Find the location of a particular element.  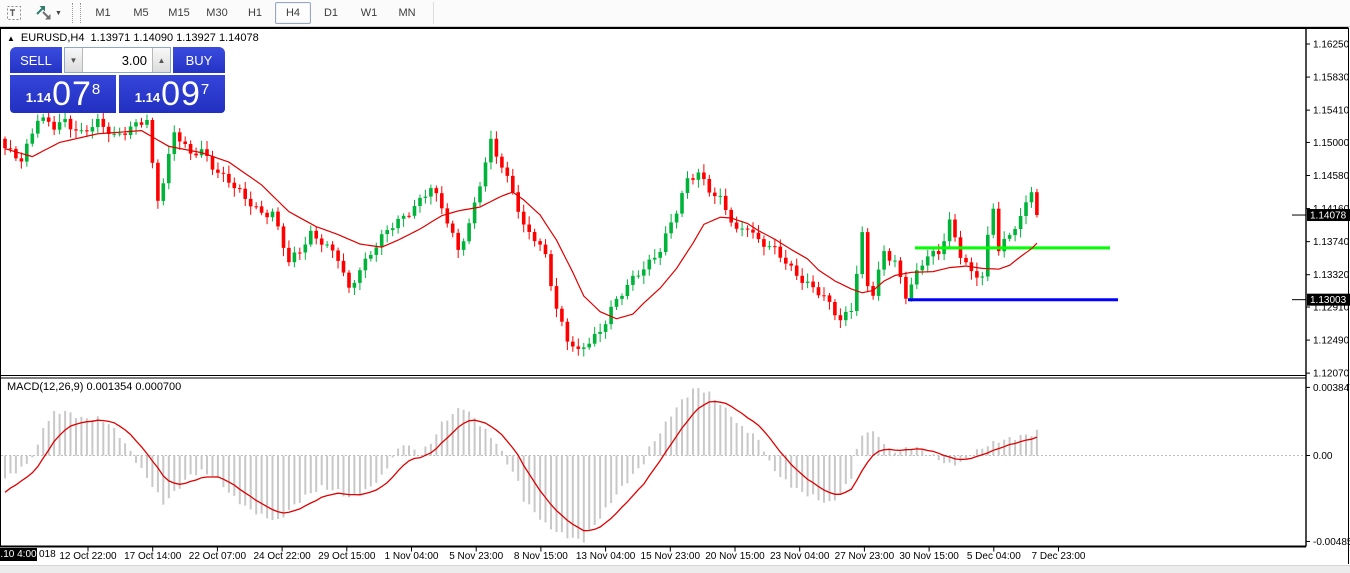

price-axis-label: 1.15830 is located at coordinates (1331, 78).